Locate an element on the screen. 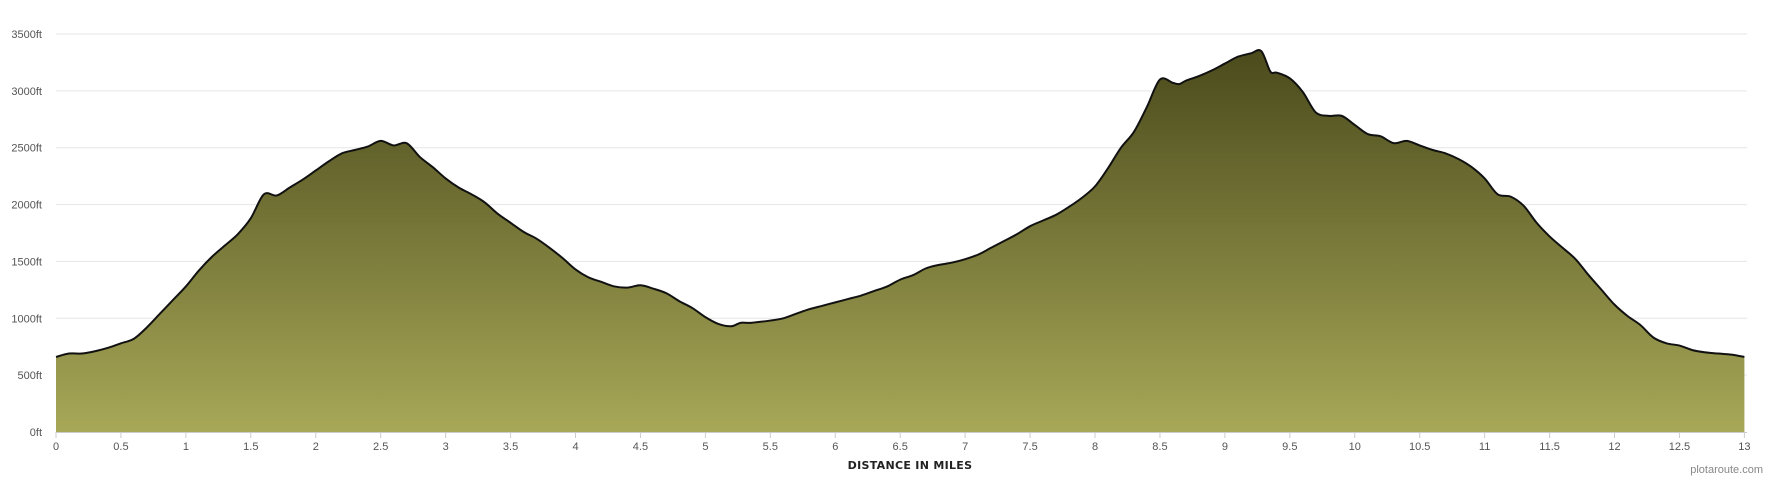 The image size is (1770, 480). x-tick-label: 6 is located at coordinates (835, 447).